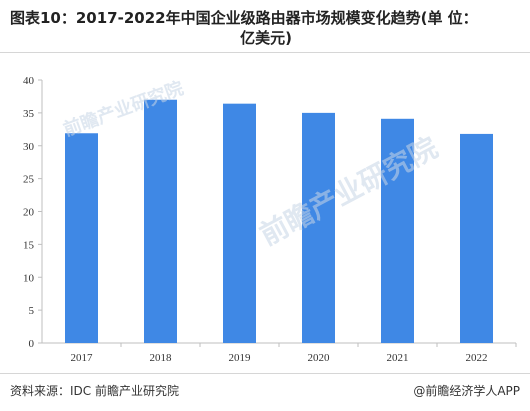 The height and width of the screenshot is (411, 530). I want to click on brand-note: @前瞻经济学人APP, so click(466, 391).